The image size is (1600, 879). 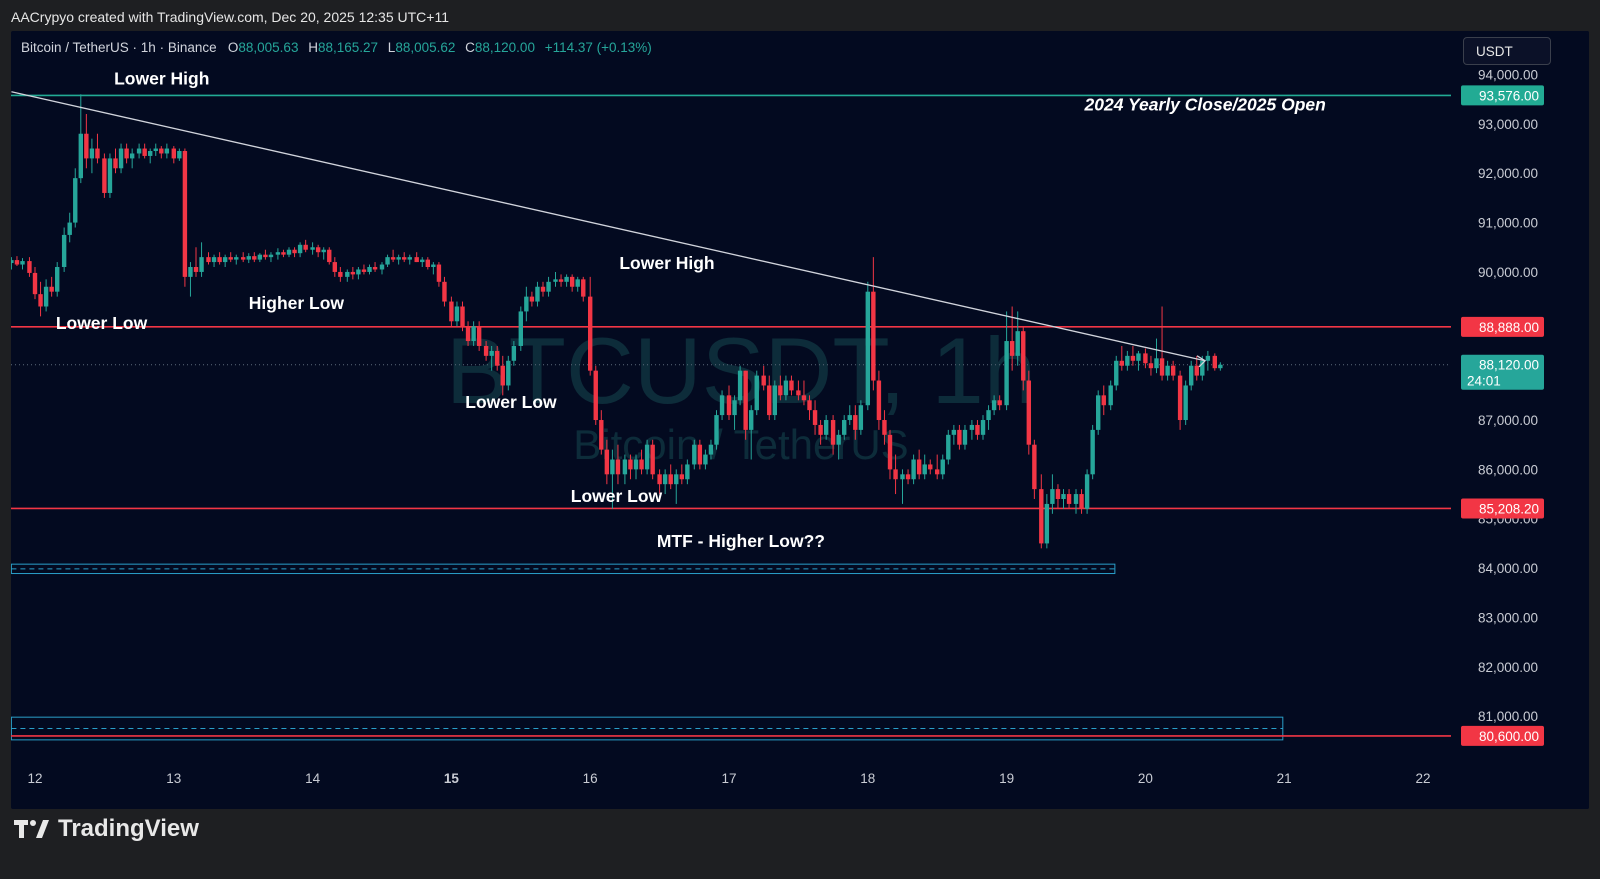 I want to click on chart-annotation: Higher Low, so click(x=297, y=303).